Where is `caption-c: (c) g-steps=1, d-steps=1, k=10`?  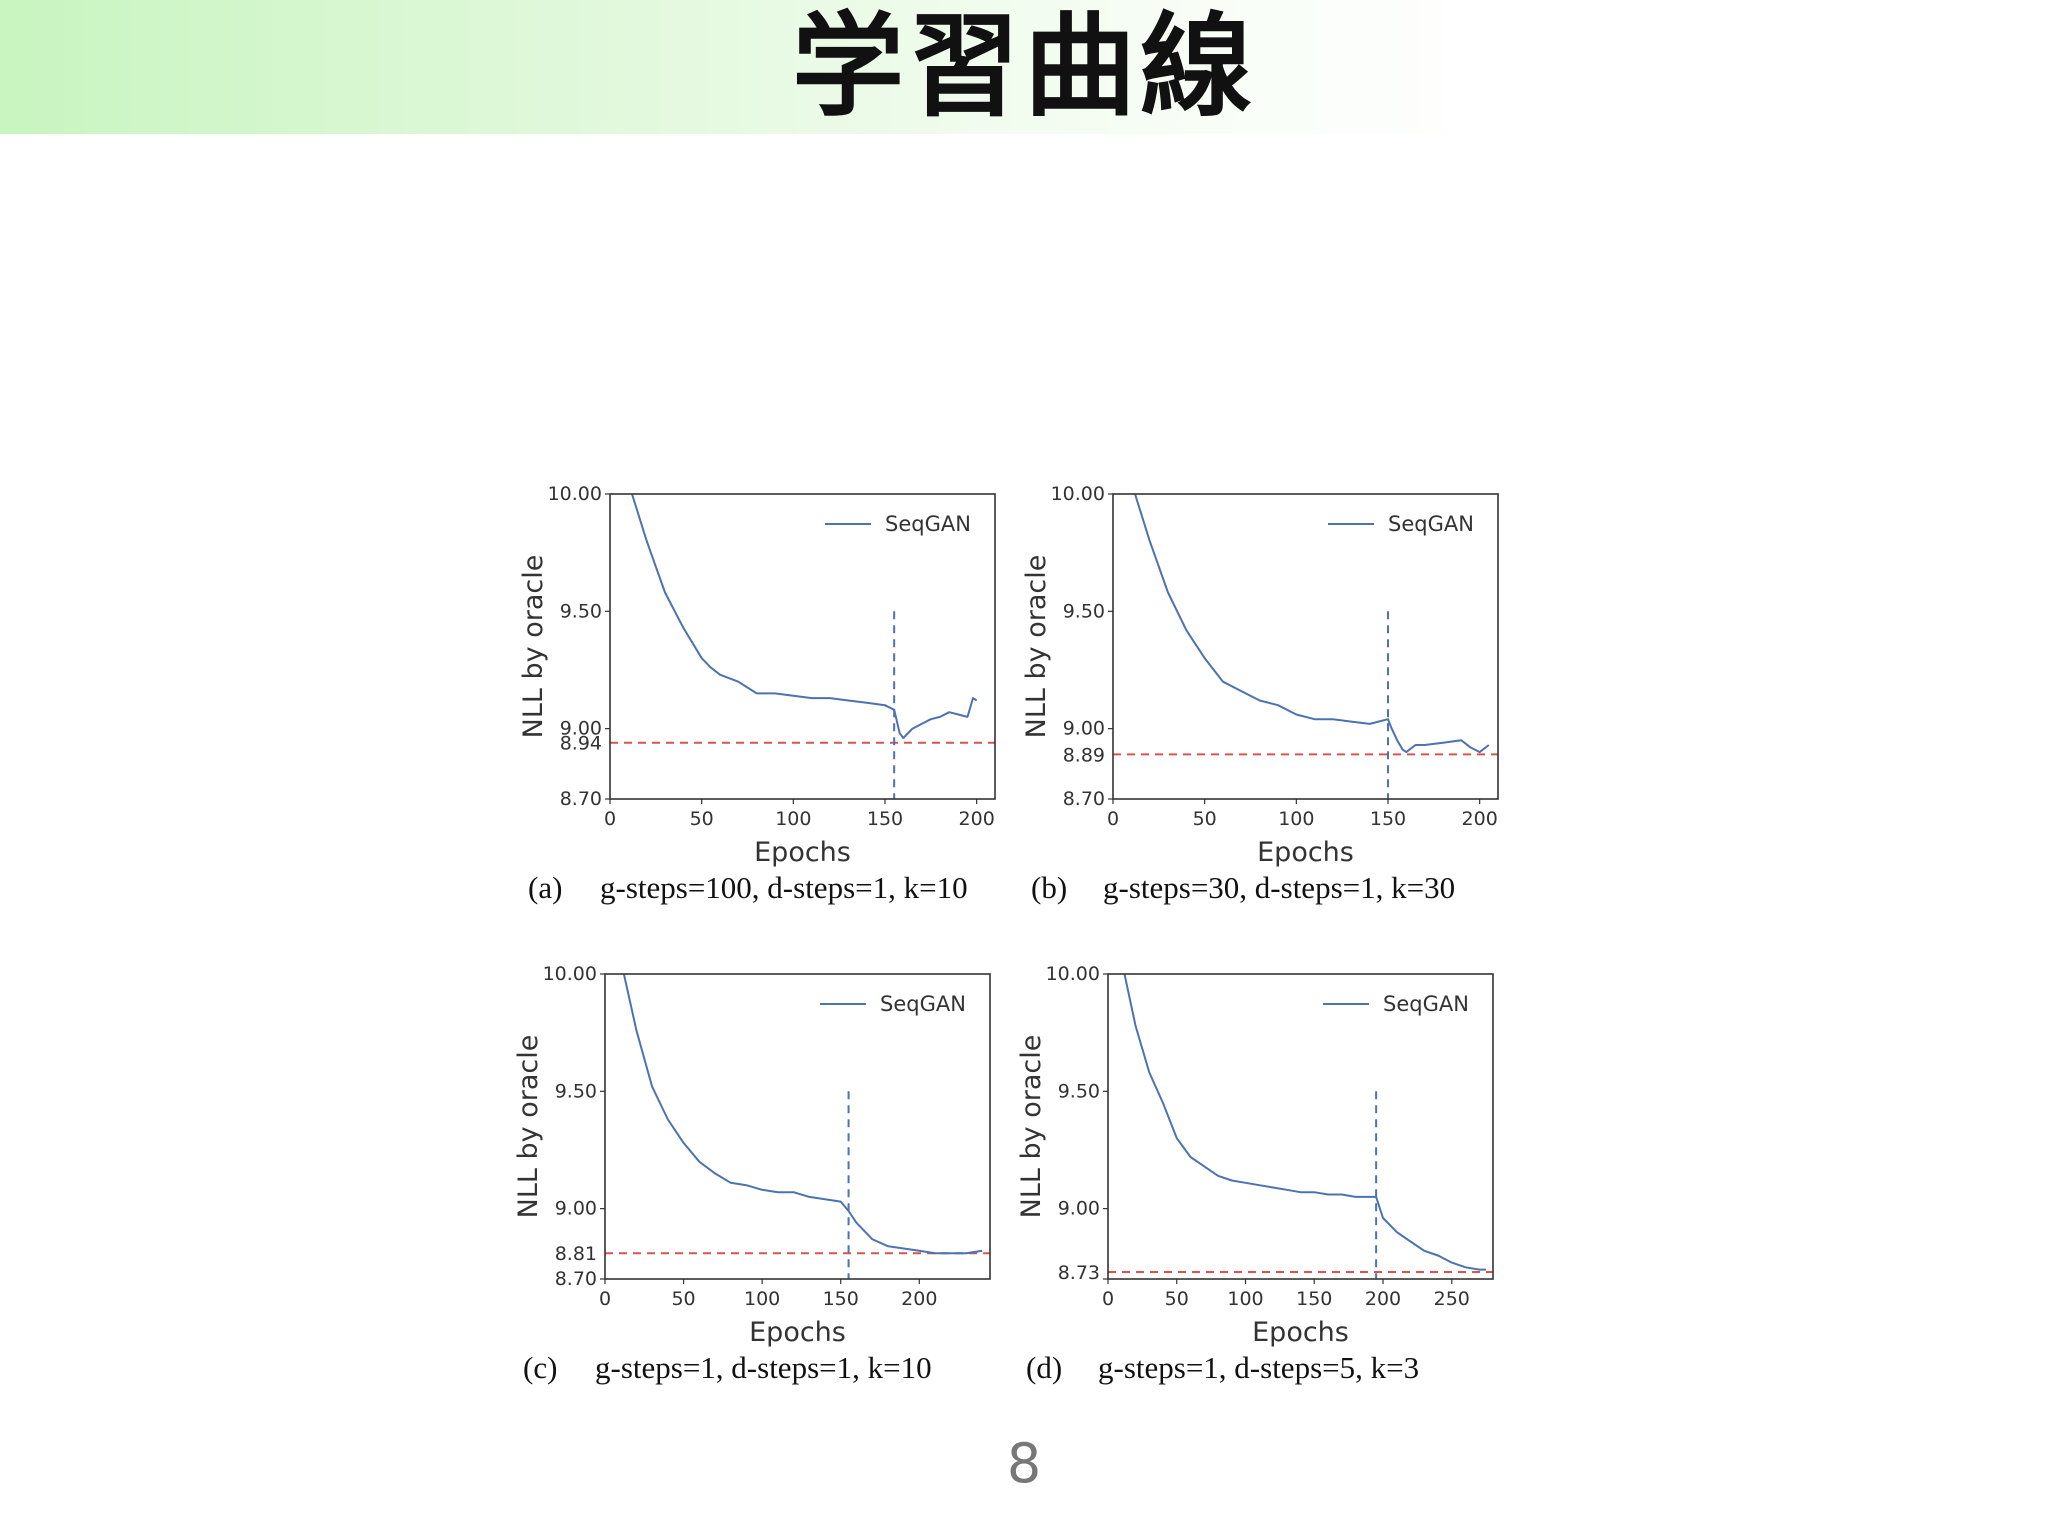
caption-c: (c) g-steps=1, d-steps=1, k=10 is located at coordinates (761, 1376).